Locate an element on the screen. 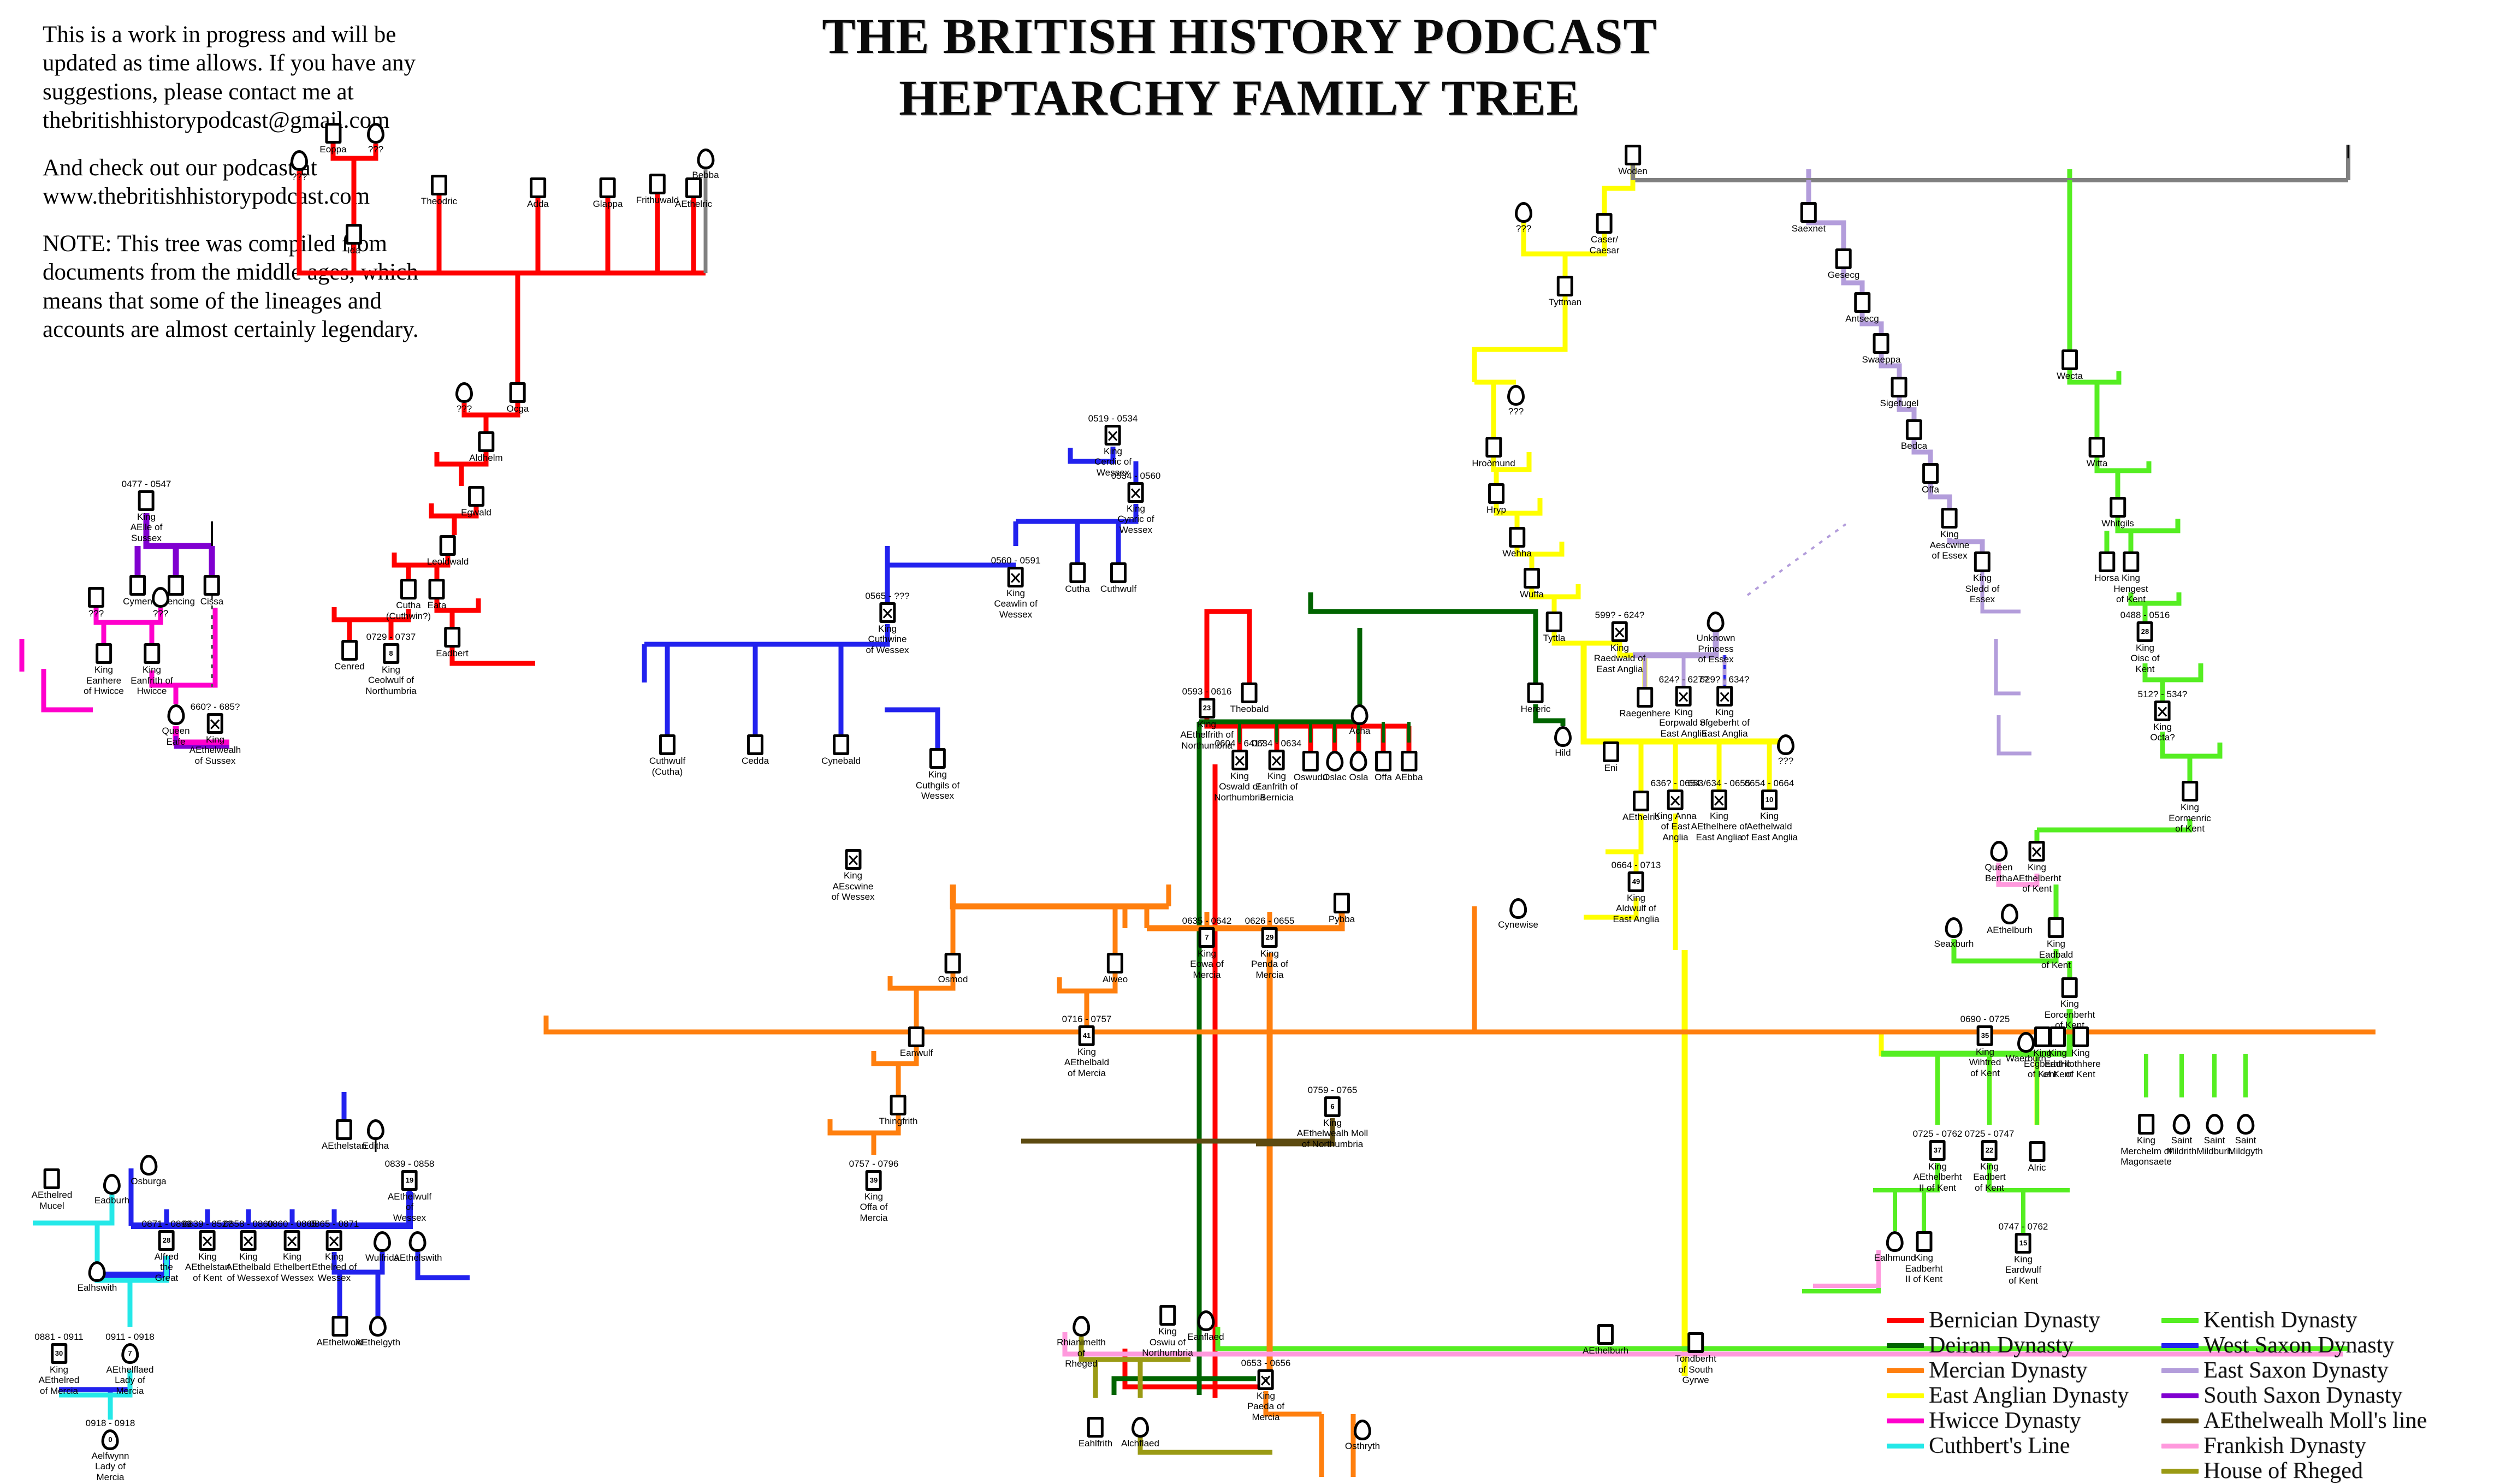  person-name-label: King Eanfrith of Bernicia is located at coordinates (1277, 786).